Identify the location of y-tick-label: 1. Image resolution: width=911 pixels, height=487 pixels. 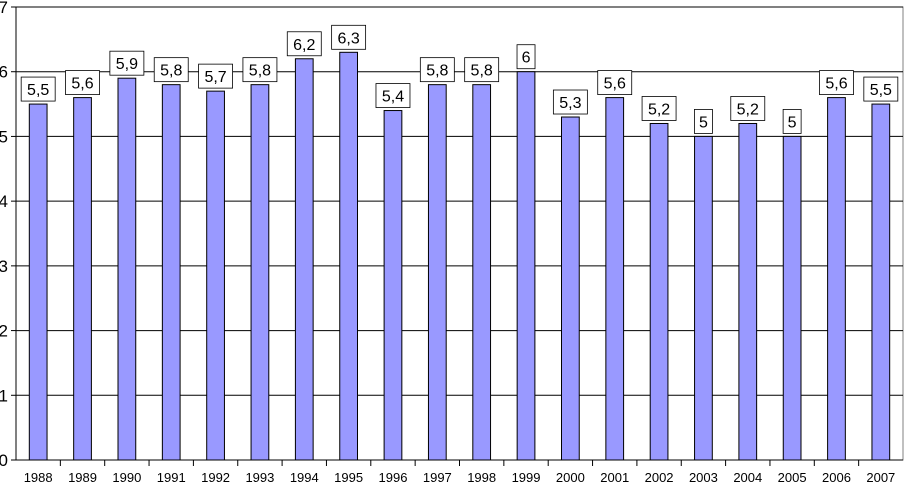
(4, 395).